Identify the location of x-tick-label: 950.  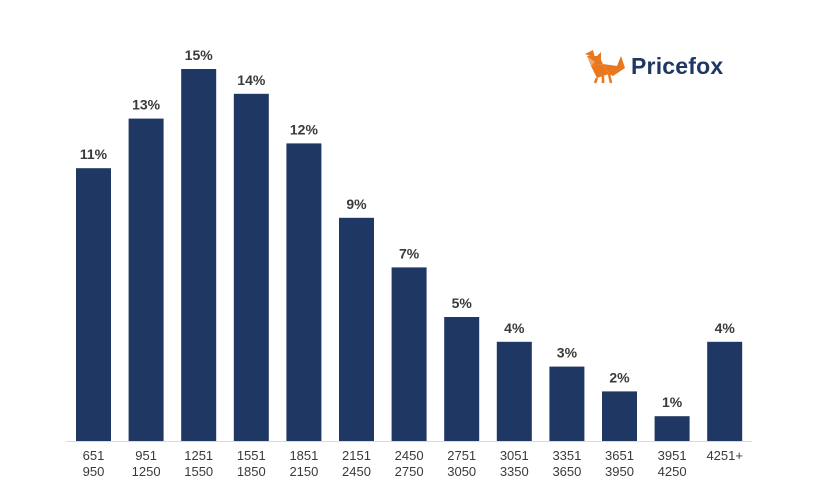
(94, 471).